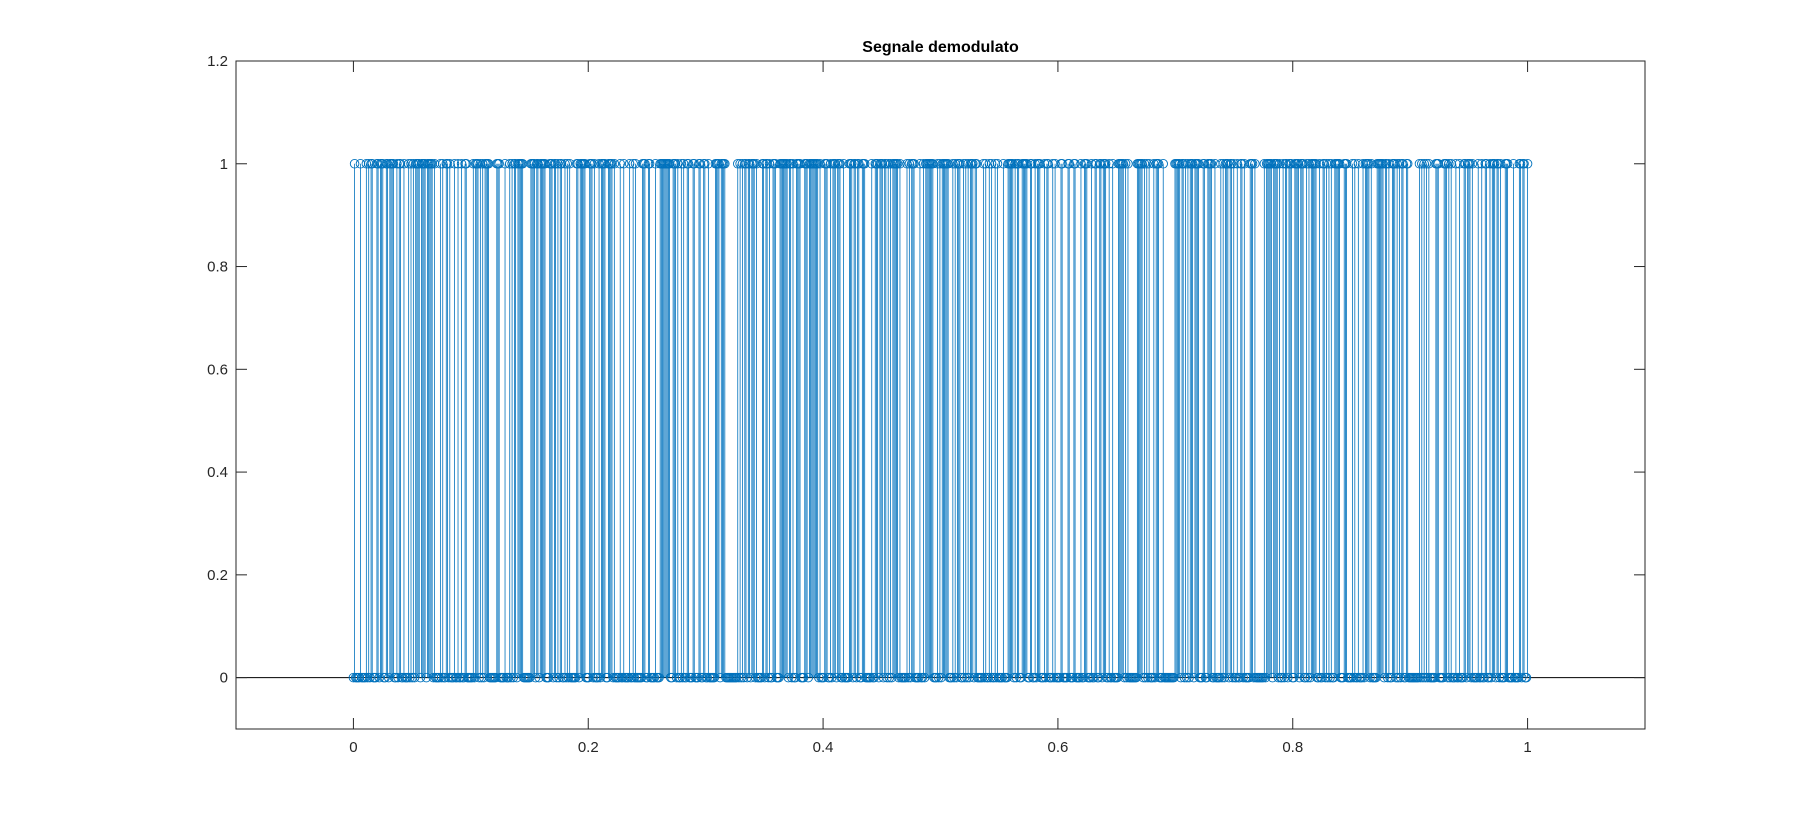 The image size is (1809, 820). I want to click on y-tick-label: 1, so click(224, 164).